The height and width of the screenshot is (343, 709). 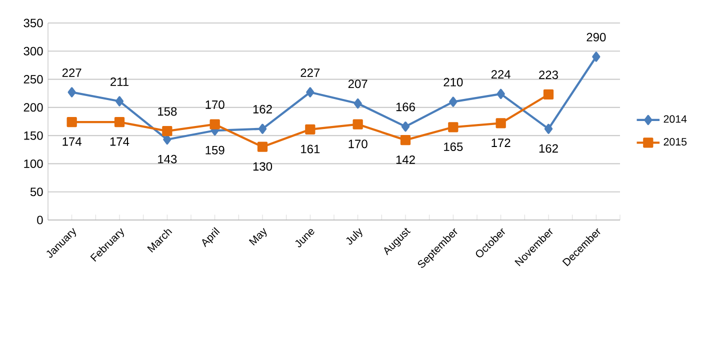 I want to click on y-tick-label: 150, so click(x=33, y=135).